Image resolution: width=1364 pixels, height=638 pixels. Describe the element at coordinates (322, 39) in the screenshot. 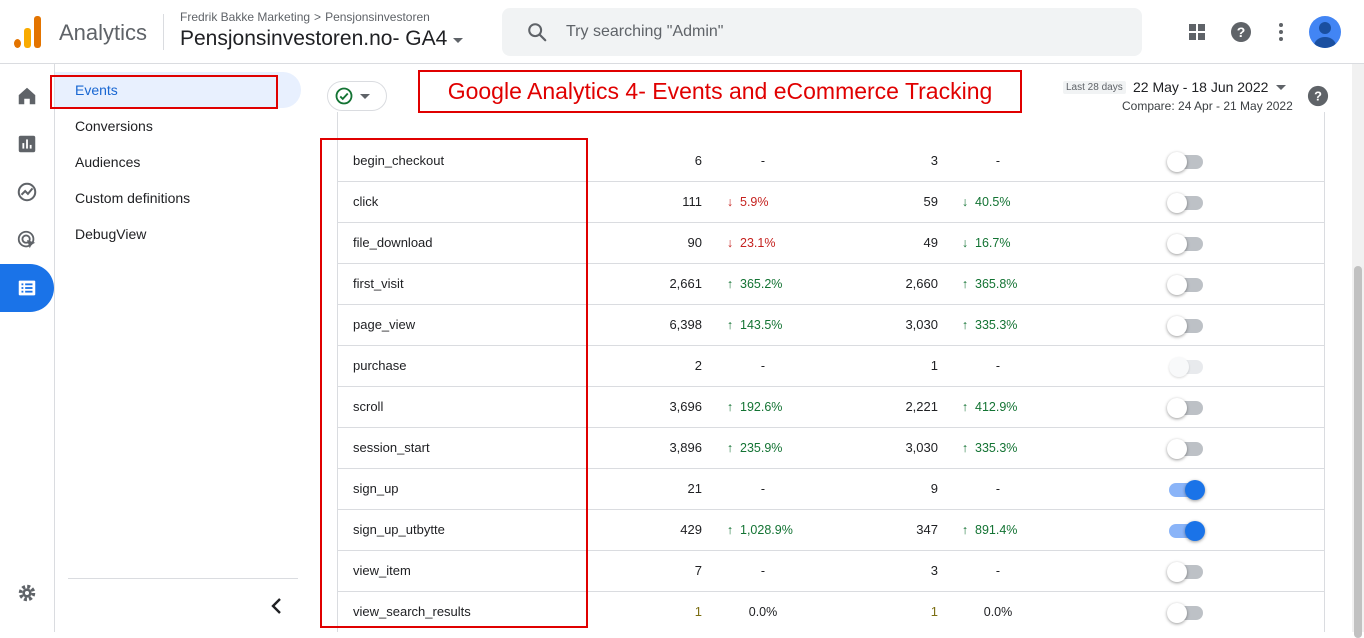

I see `property-selector: Pensjonsinvestoren.no- GA4` at that location.